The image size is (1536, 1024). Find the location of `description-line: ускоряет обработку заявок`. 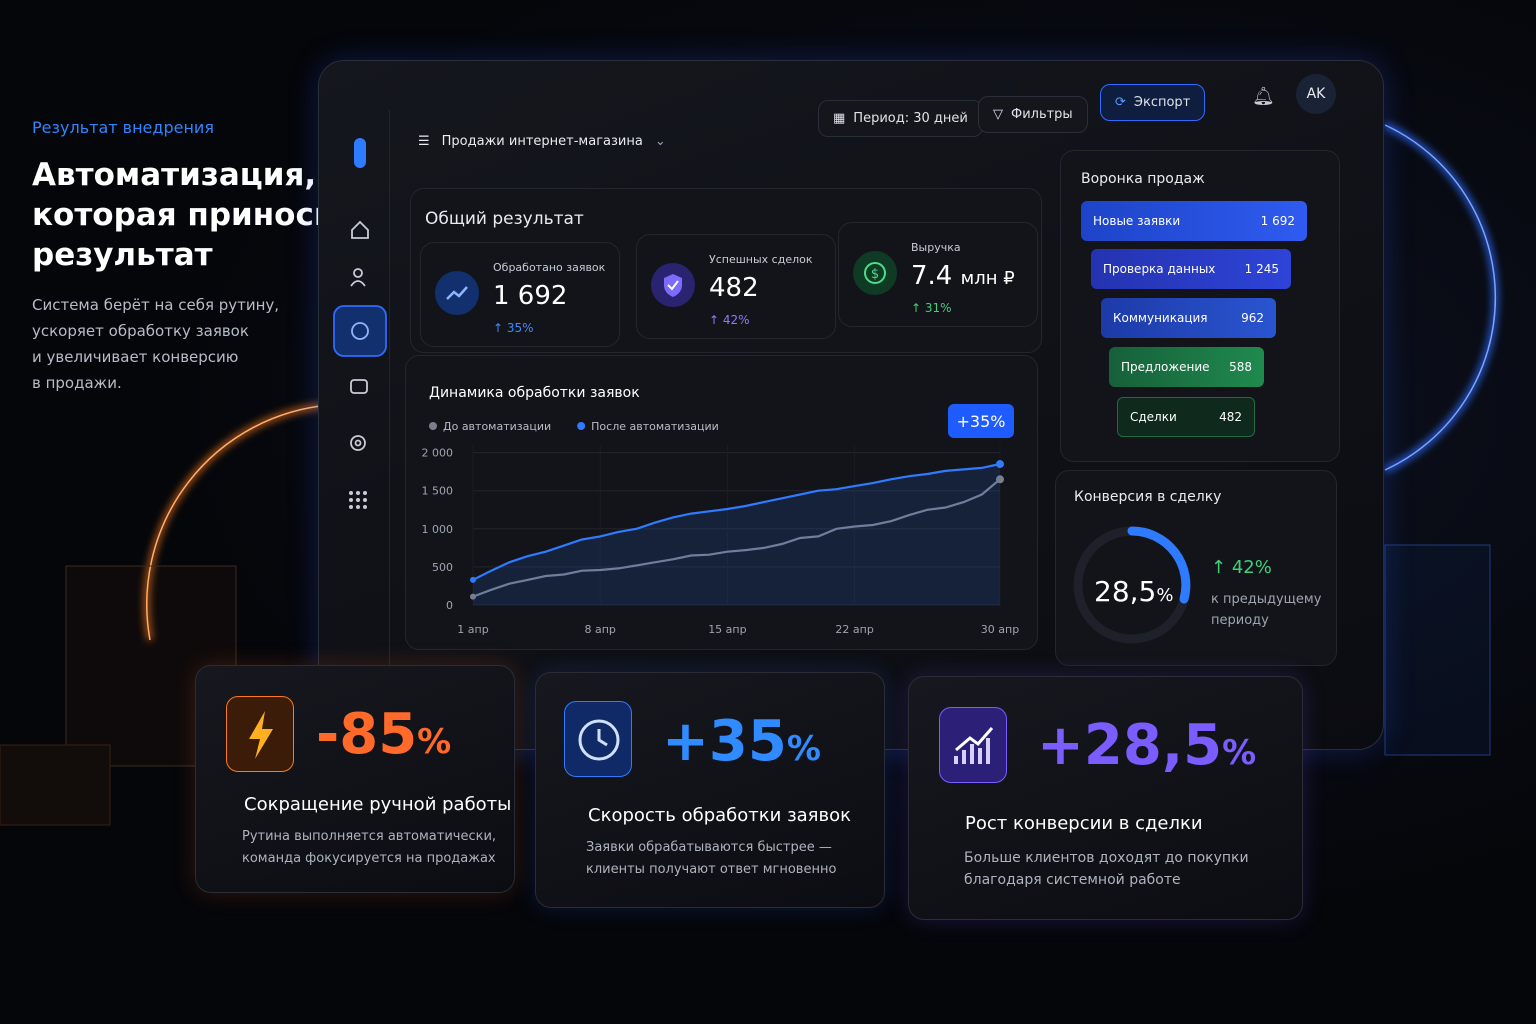

description-line: ускоряет обработку заявок is located at coordinates (140, 331).